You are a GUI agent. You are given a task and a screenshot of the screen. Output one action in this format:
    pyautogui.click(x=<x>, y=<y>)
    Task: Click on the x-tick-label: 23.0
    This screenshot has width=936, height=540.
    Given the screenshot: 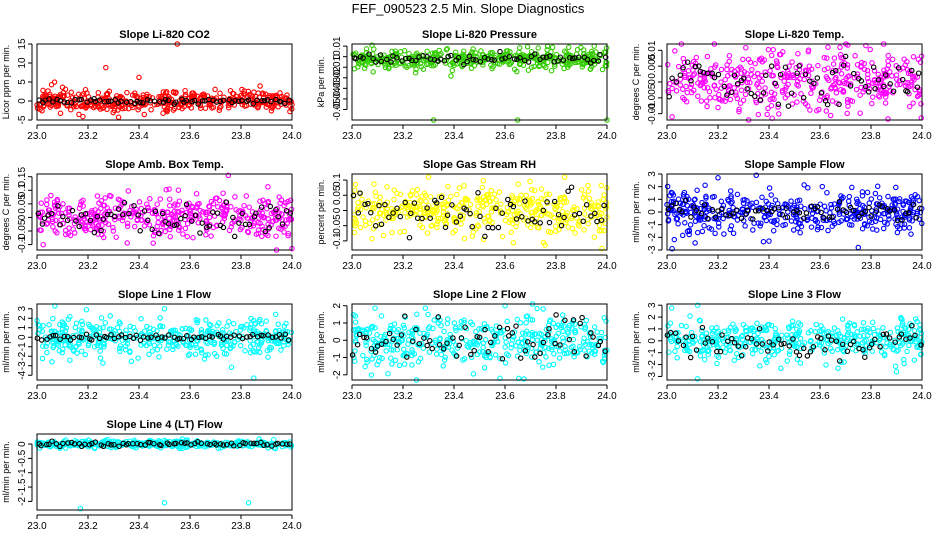 What is the action you would take?
    pyautogui.click(x=352, y=266)
    